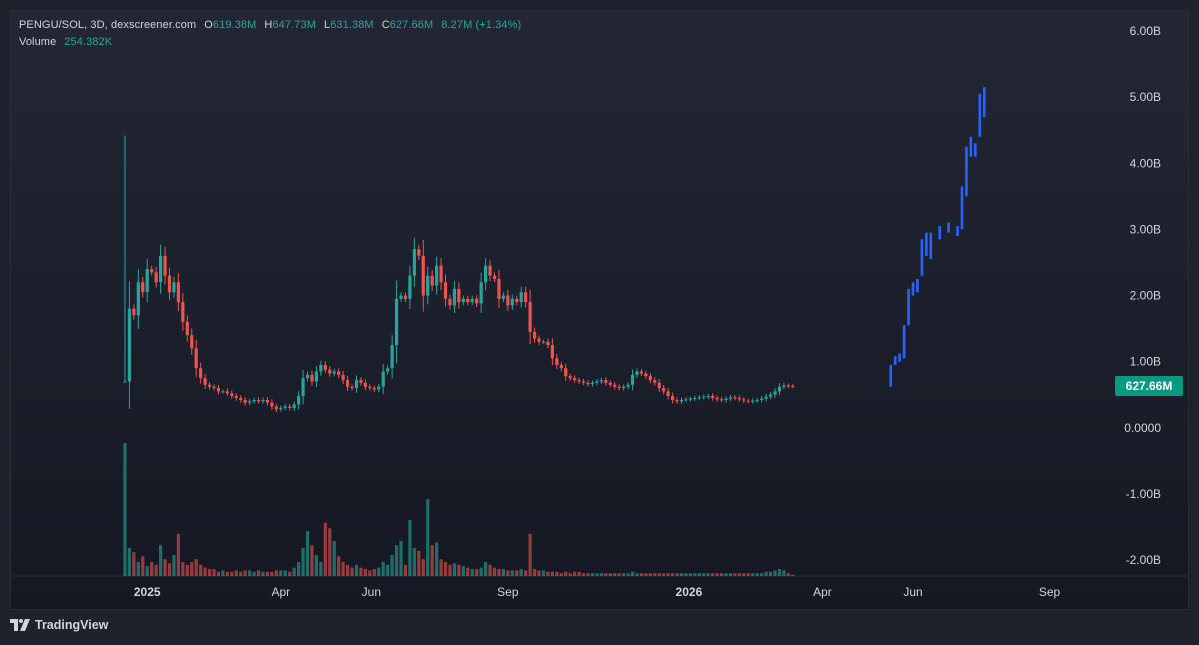 This screenshot has height=645, width=1199. Describe the element at coordinates (38, 42) in the screenshot. I see `volume-key: Volume` at that location.